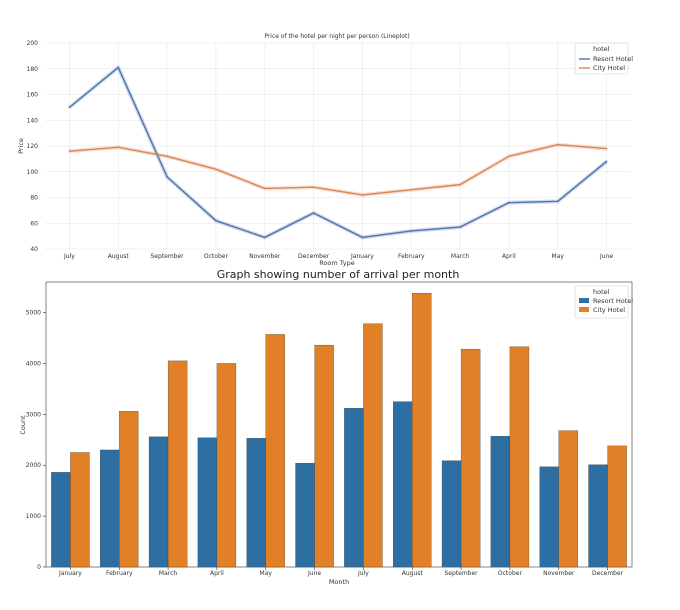 Image resolution: width=680 pixels, height=610 pixels. What do you see at coordinates (617, 506) in the screenshot?
I see `bar-city-hotel-december` at bounding box center [617, 506].